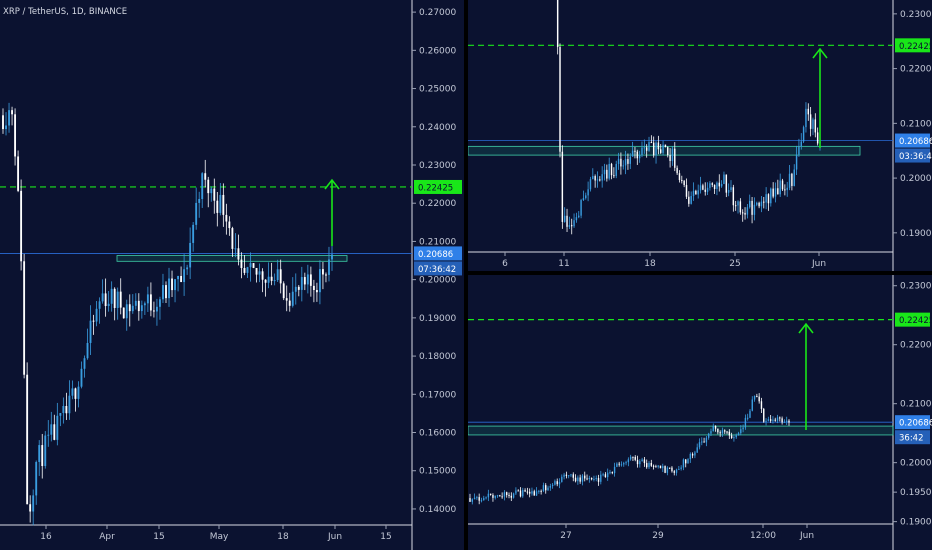 This screenshot has width=932, height=550. What do you see at coordinates (437, 395) in the screenshot?
I see `y-tick-label: 0.17000` at bounding box center [437, 395].